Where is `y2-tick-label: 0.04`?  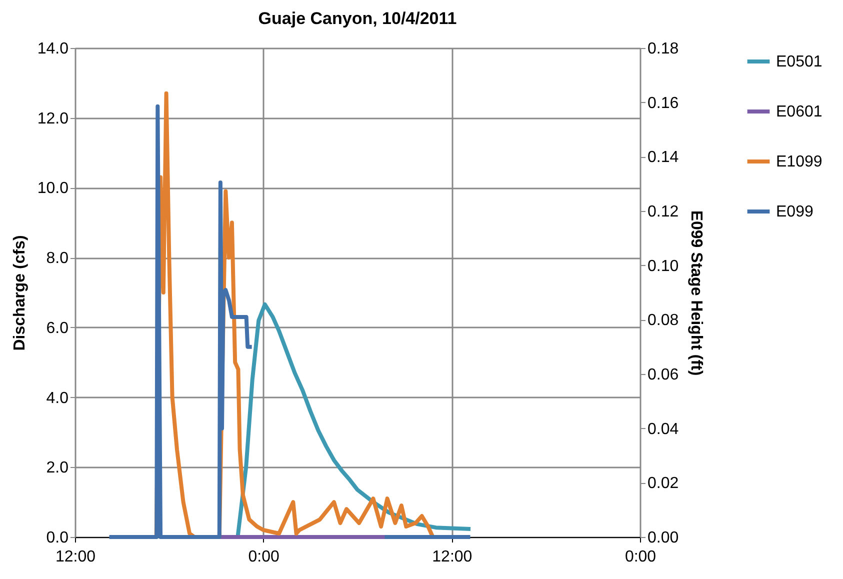
y2-tick-label: 0.04 is located at coordinates (663, 429).